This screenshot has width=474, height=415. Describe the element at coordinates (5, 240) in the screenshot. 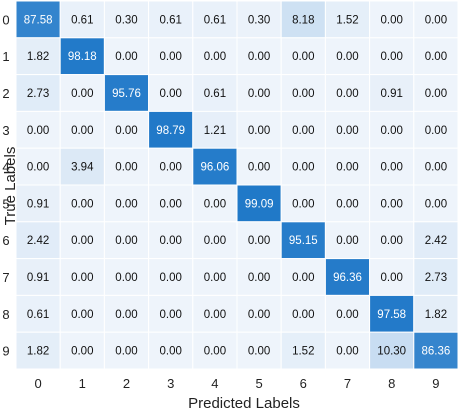

I see `y-tick-label: 6` at that location.